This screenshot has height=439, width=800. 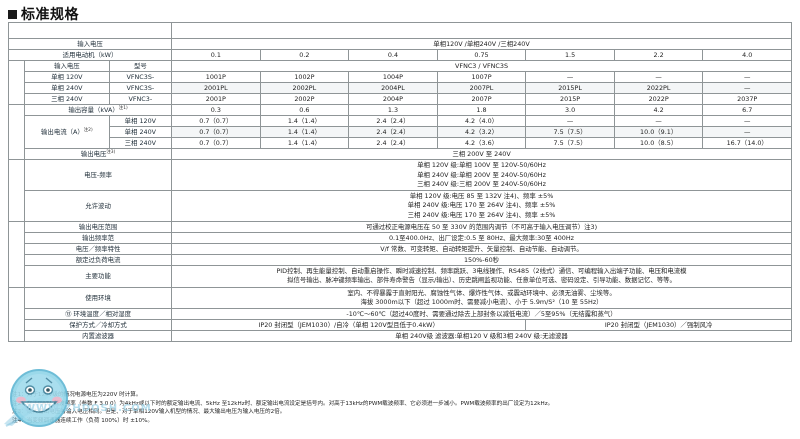 What do you see at coordinates (123, 108) in the screenshot?
I see `footnote-ref-1: 注1)` at bounding box center [123, 108].